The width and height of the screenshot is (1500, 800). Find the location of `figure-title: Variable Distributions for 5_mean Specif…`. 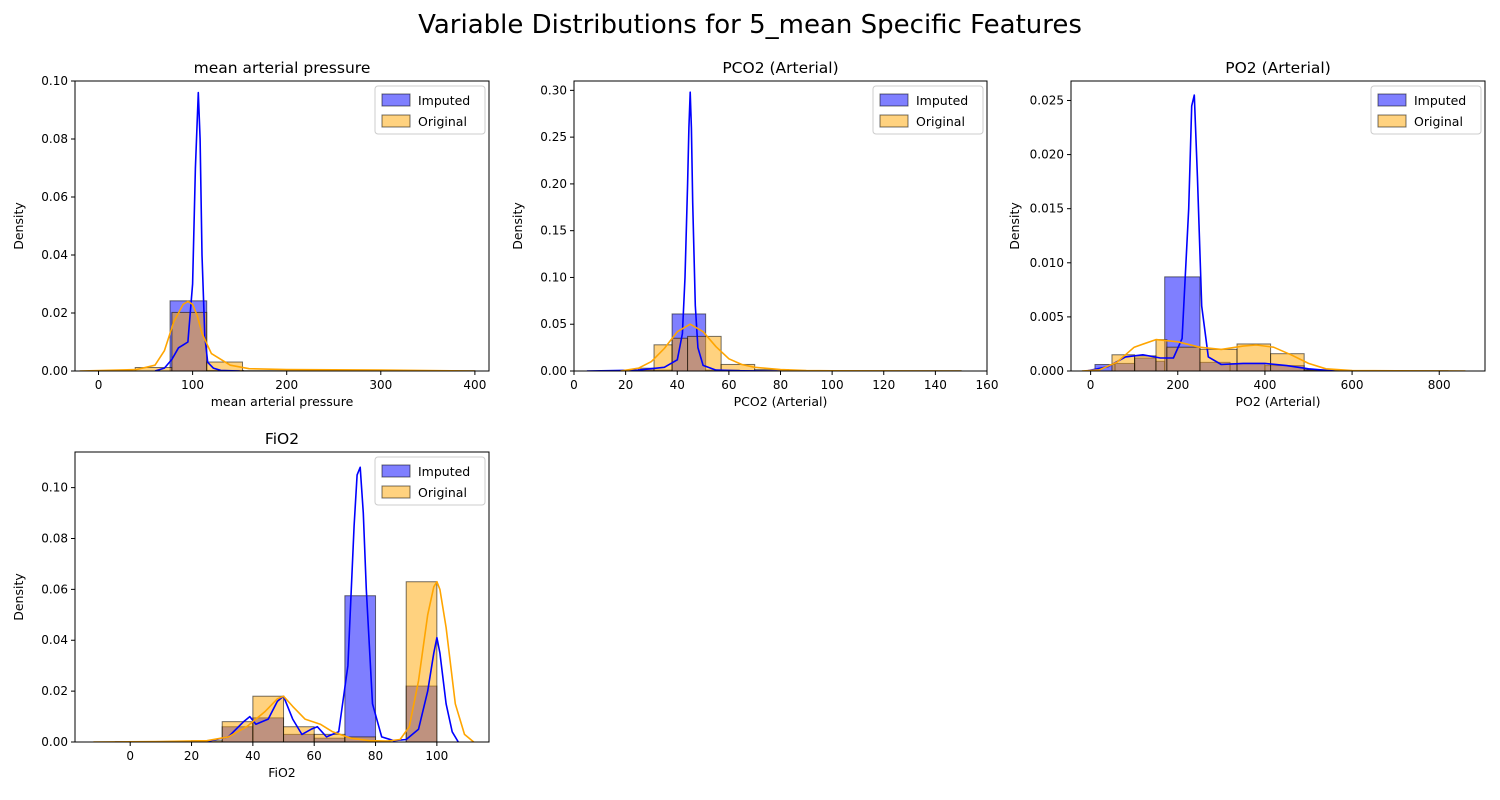

figure-title: Variable Distributions for 5_mean Specif… is located at coordinates (750, 25).